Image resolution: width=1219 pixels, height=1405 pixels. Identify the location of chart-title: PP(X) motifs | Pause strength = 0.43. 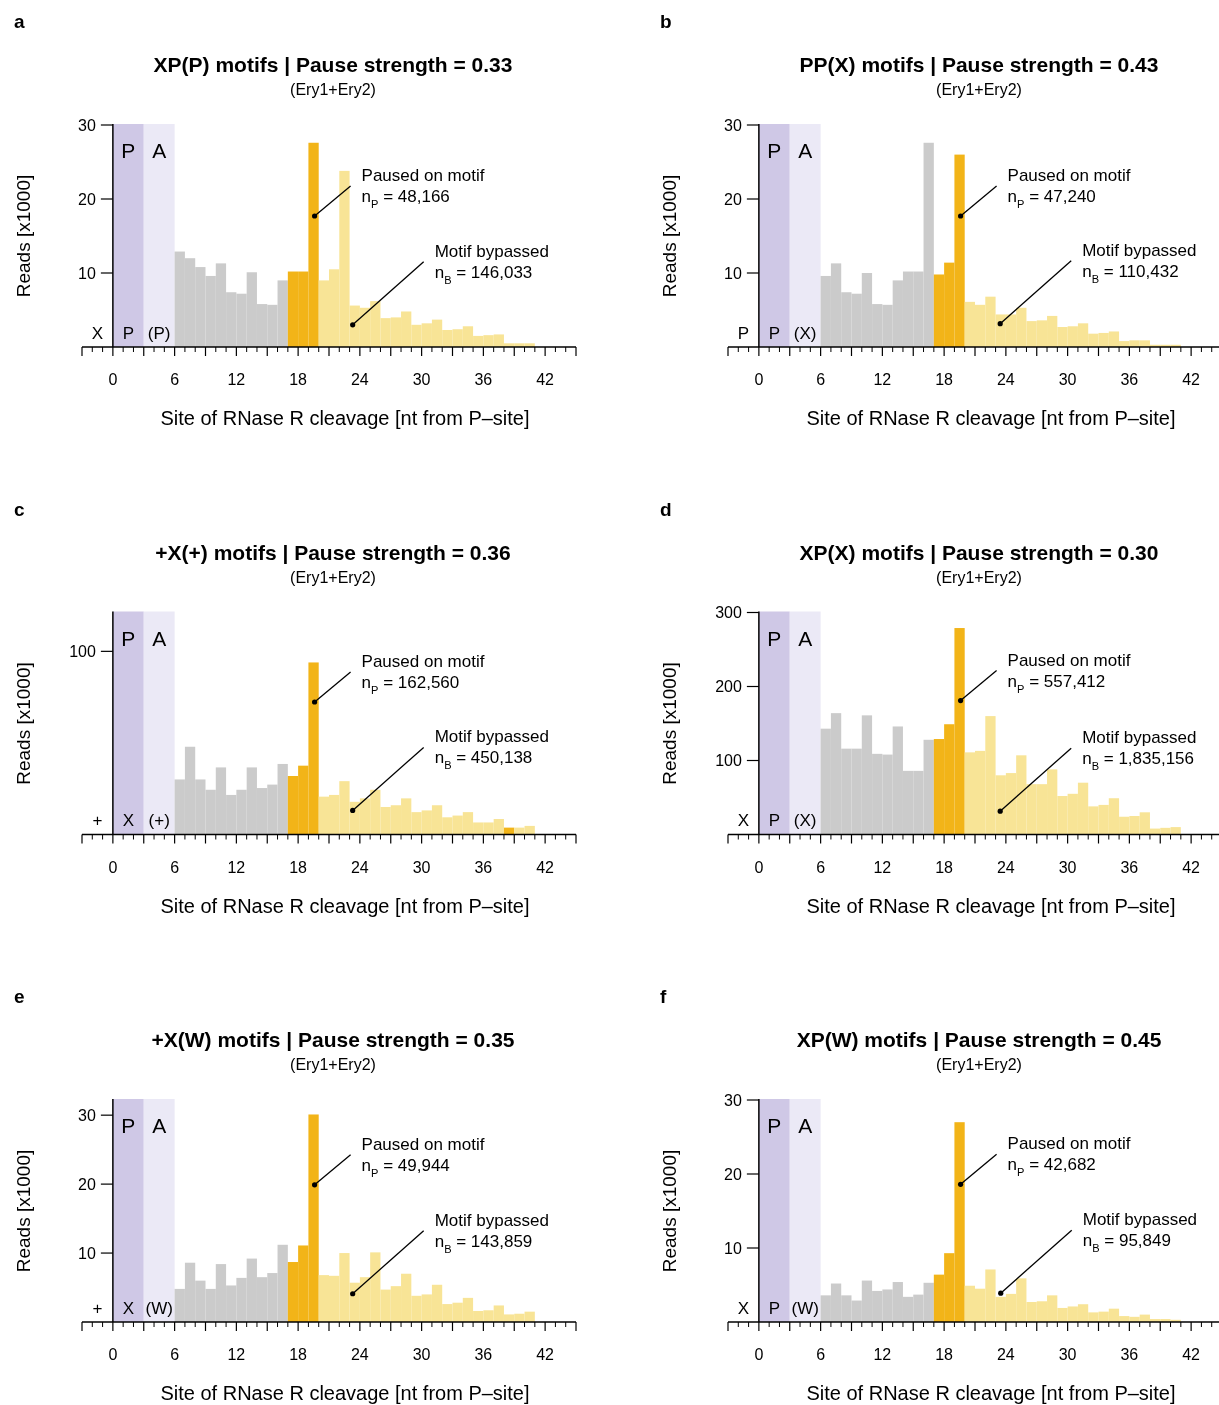
(979, 64).